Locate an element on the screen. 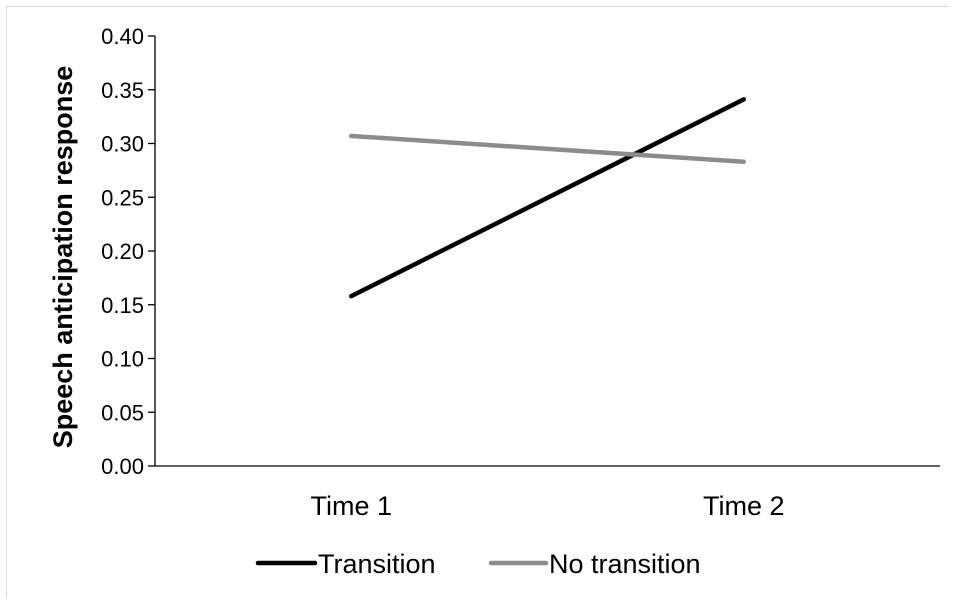  legend-label: No transition is located at coordinates (625, 564).